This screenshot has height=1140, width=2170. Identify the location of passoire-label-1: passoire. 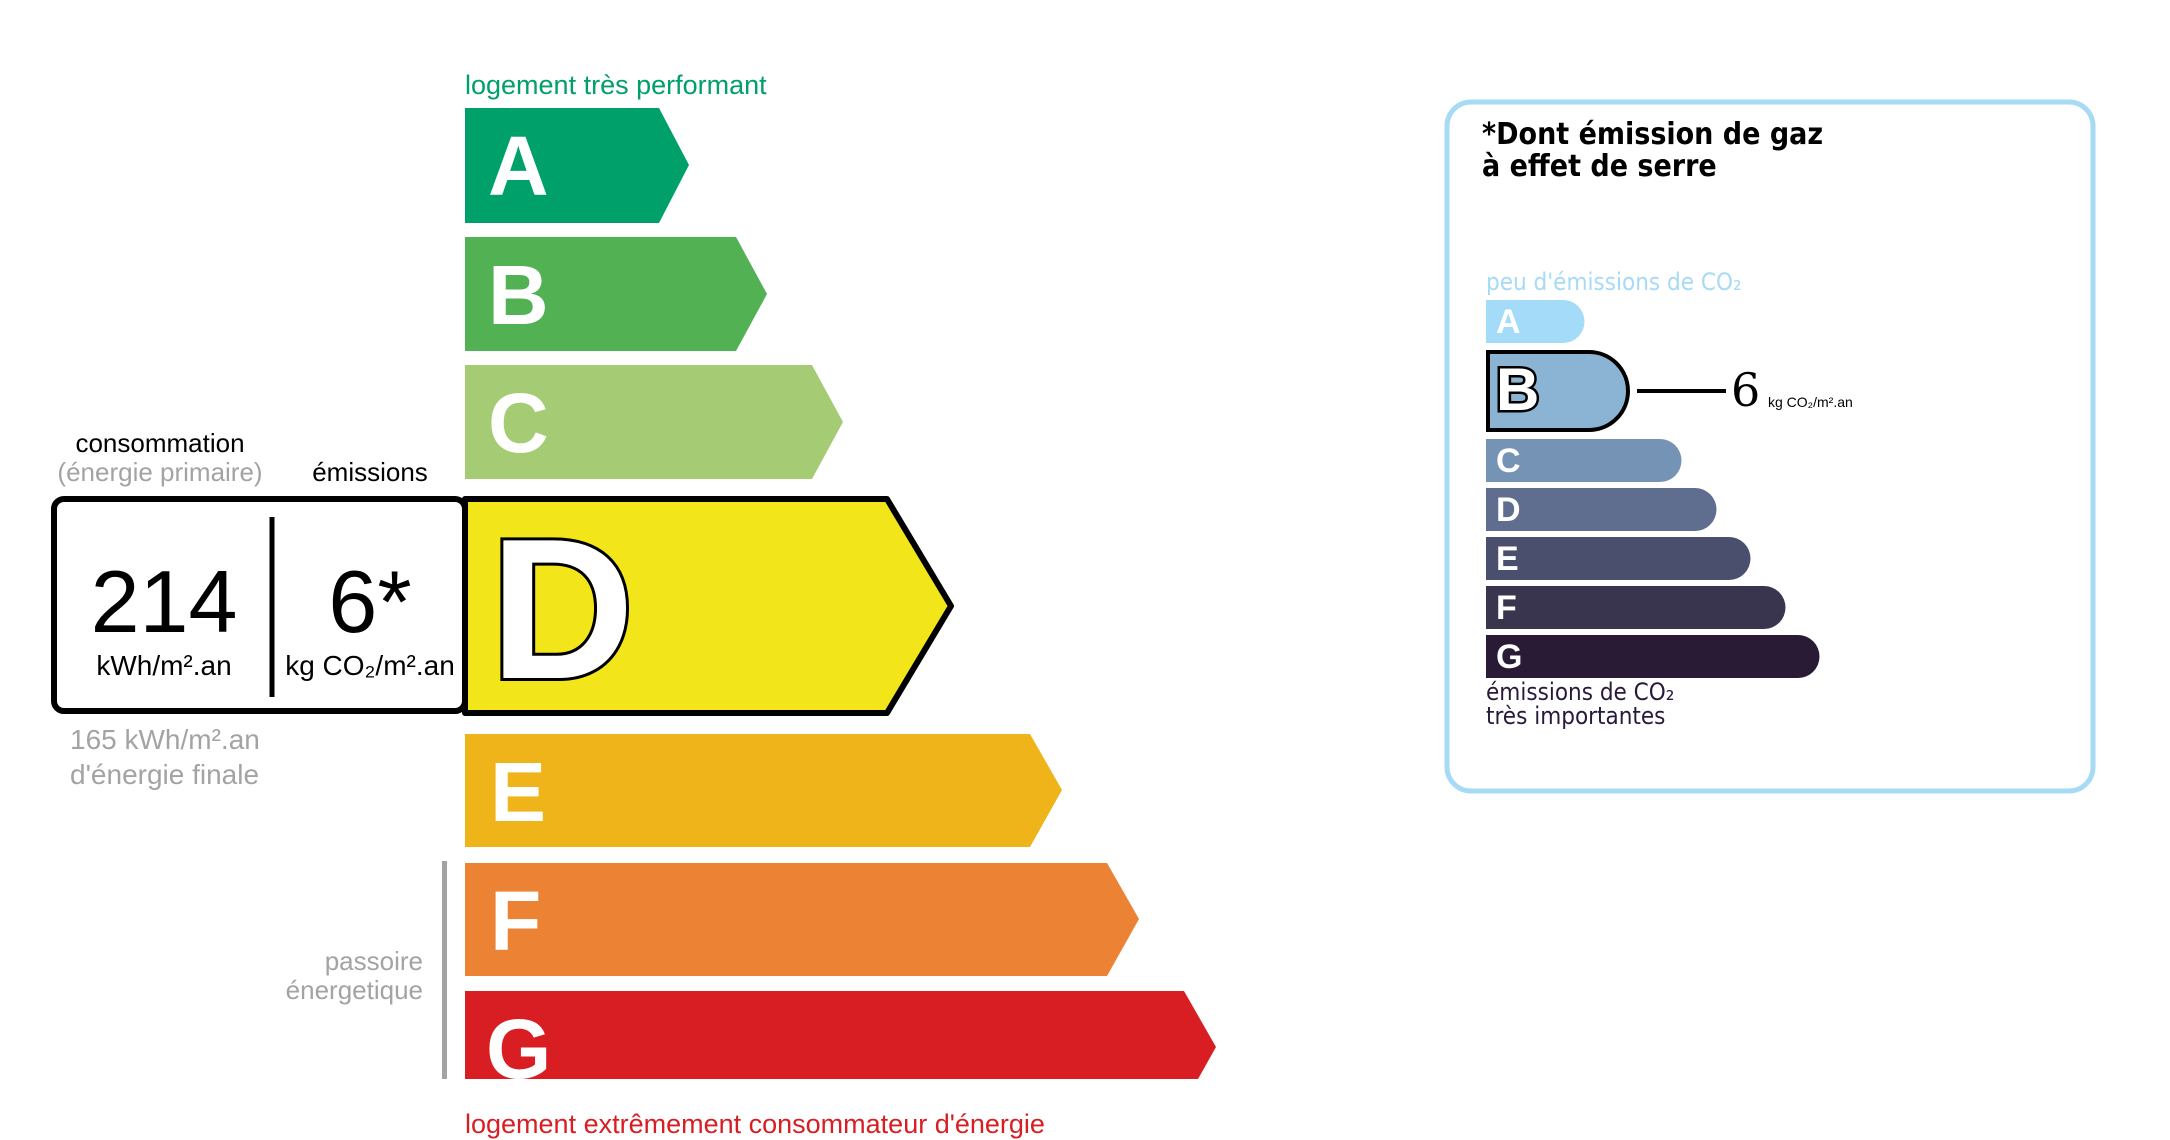
(373, 961).